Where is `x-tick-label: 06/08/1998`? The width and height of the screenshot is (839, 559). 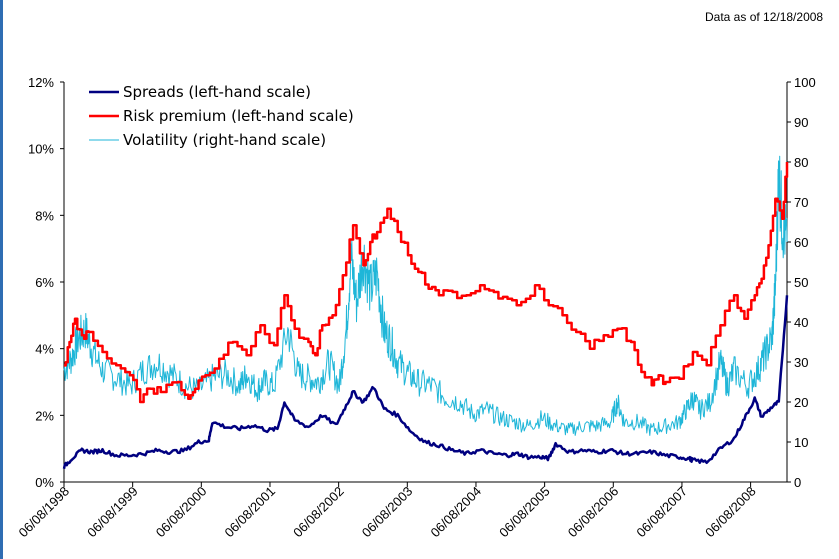 x-tick-label: 06/08/1998 is located at coordinates (43, 512).